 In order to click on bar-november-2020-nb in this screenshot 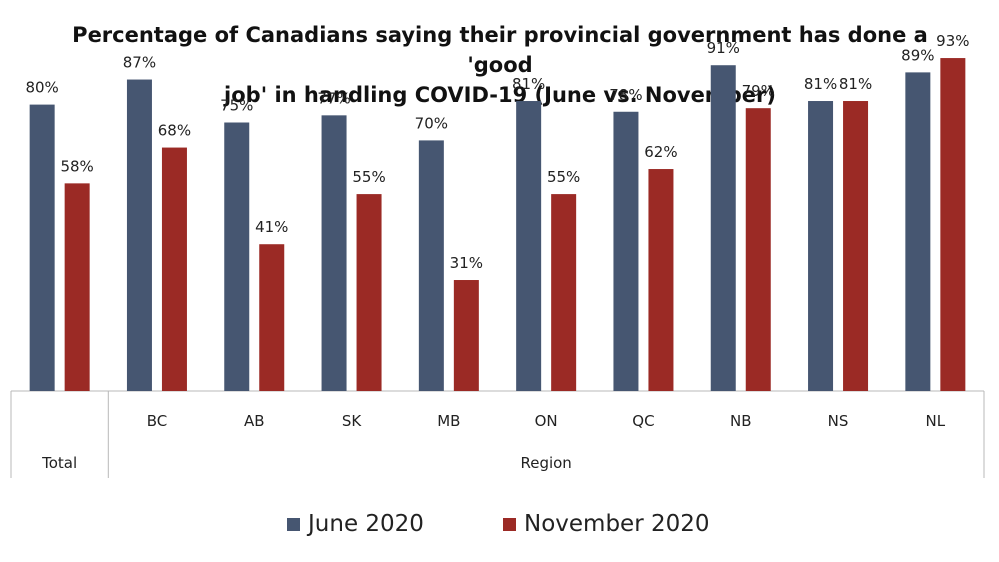, I will do `click(758, 250)`.